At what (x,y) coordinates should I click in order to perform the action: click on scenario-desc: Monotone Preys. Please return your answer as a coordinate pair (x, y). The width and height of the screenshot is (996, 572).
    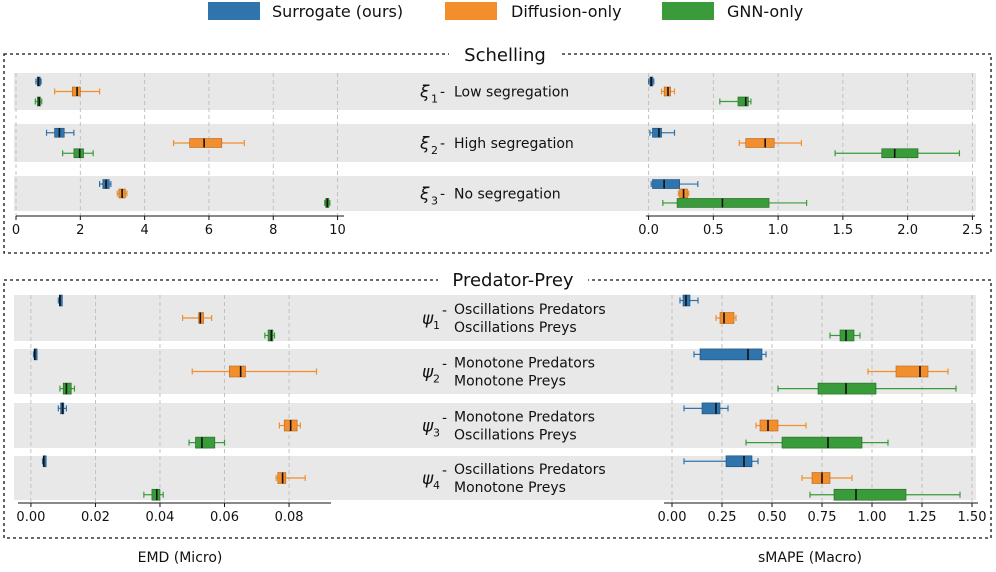
    Looking at the image, I should click on (510, 382).